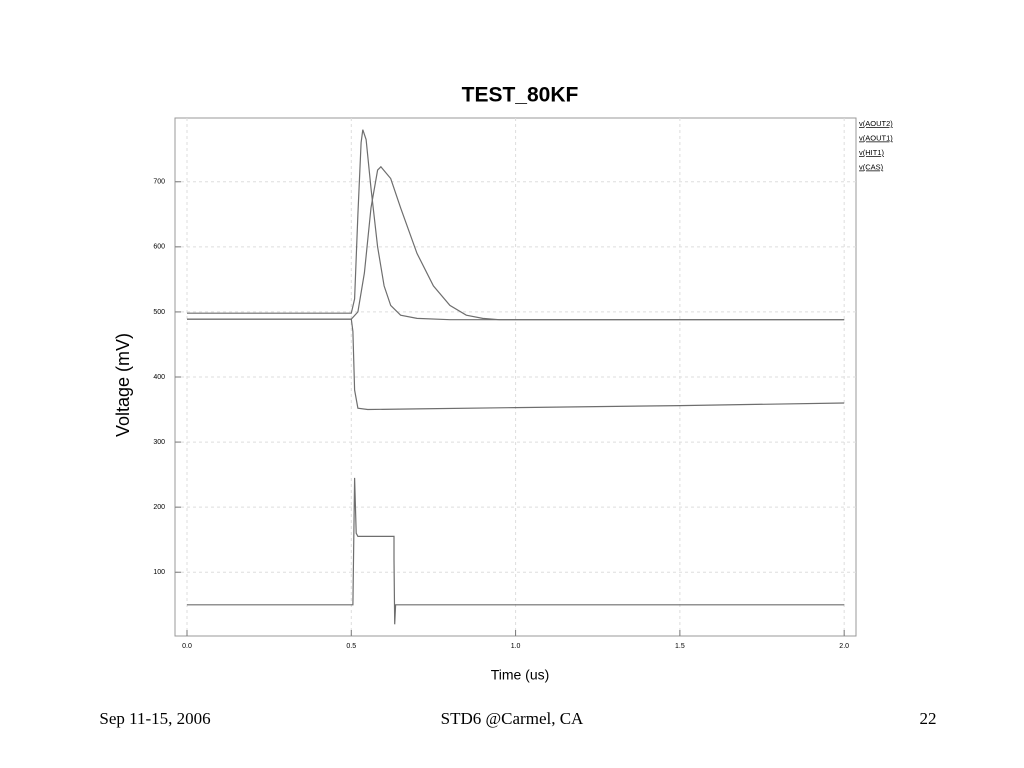 The width and height of the screenshot is (1024, 768). I want to click on y-tick-label: 300, so click(159, 442).